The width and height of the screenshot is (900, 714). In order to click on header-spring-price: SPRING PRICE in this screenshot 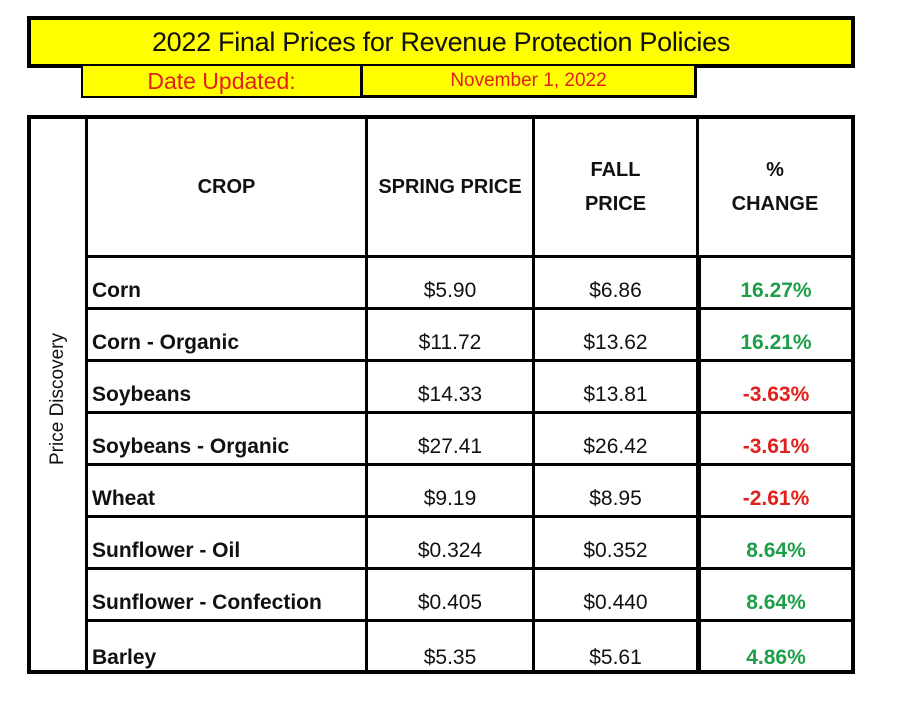, I will do `click(451, 187)`.